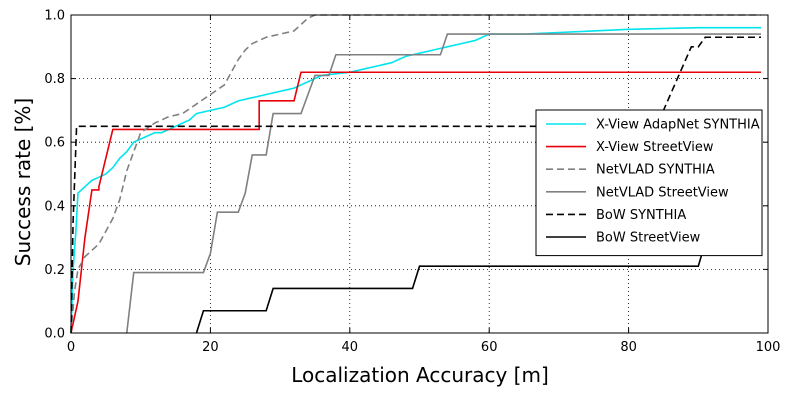 Image resolution: width=800 pixels, height=400 pixels. Describe the element at coordinates (420, 375) in the screenshot. I see `x-axis-label: Localization Accuracy [m]` at that location.